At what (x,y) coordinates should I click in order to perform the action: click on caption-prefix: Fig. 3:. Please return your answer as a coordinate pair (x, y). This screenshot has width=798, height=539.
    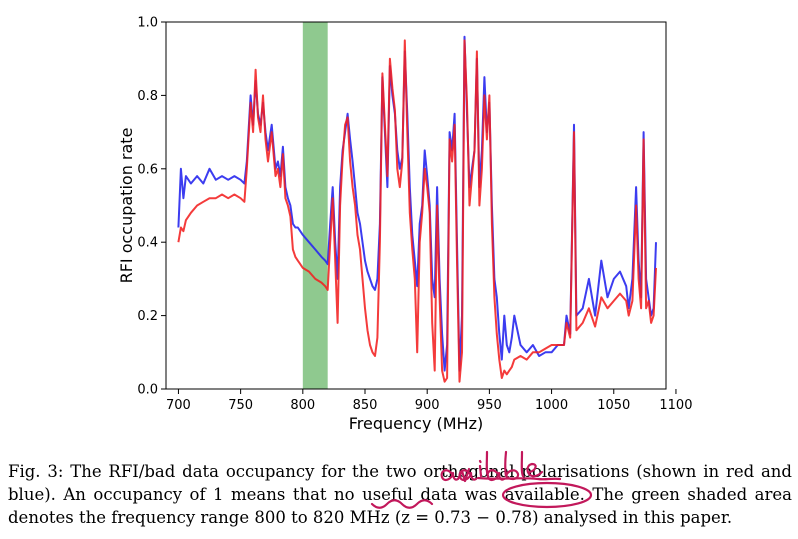
    Looking at the image, I should click on (39, 471).